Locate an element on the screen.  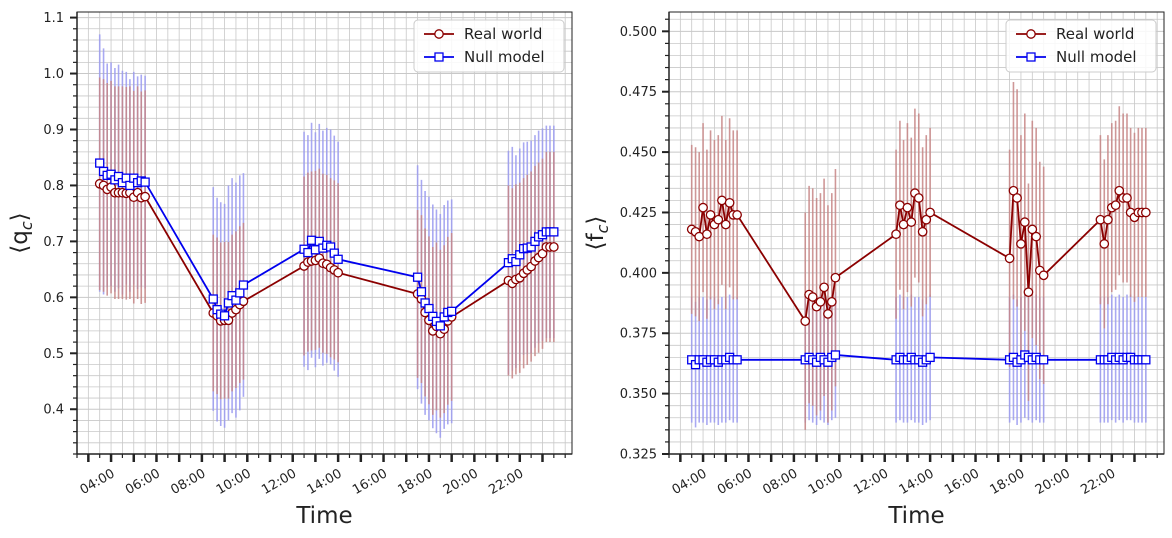
x-tick-label: 04:00 is located at coordinates (690, 482).